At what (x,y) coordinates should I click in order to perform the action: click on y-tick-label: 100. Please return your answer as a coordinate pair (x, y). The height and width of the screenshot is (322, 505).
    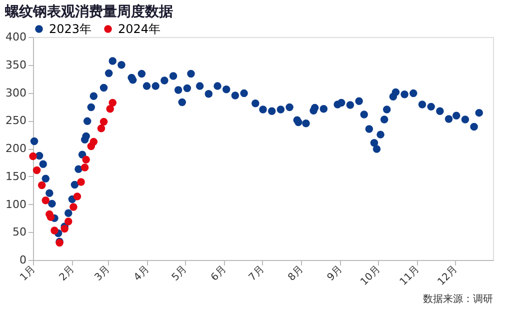
    Looking at the image, I should click on (16, 204).